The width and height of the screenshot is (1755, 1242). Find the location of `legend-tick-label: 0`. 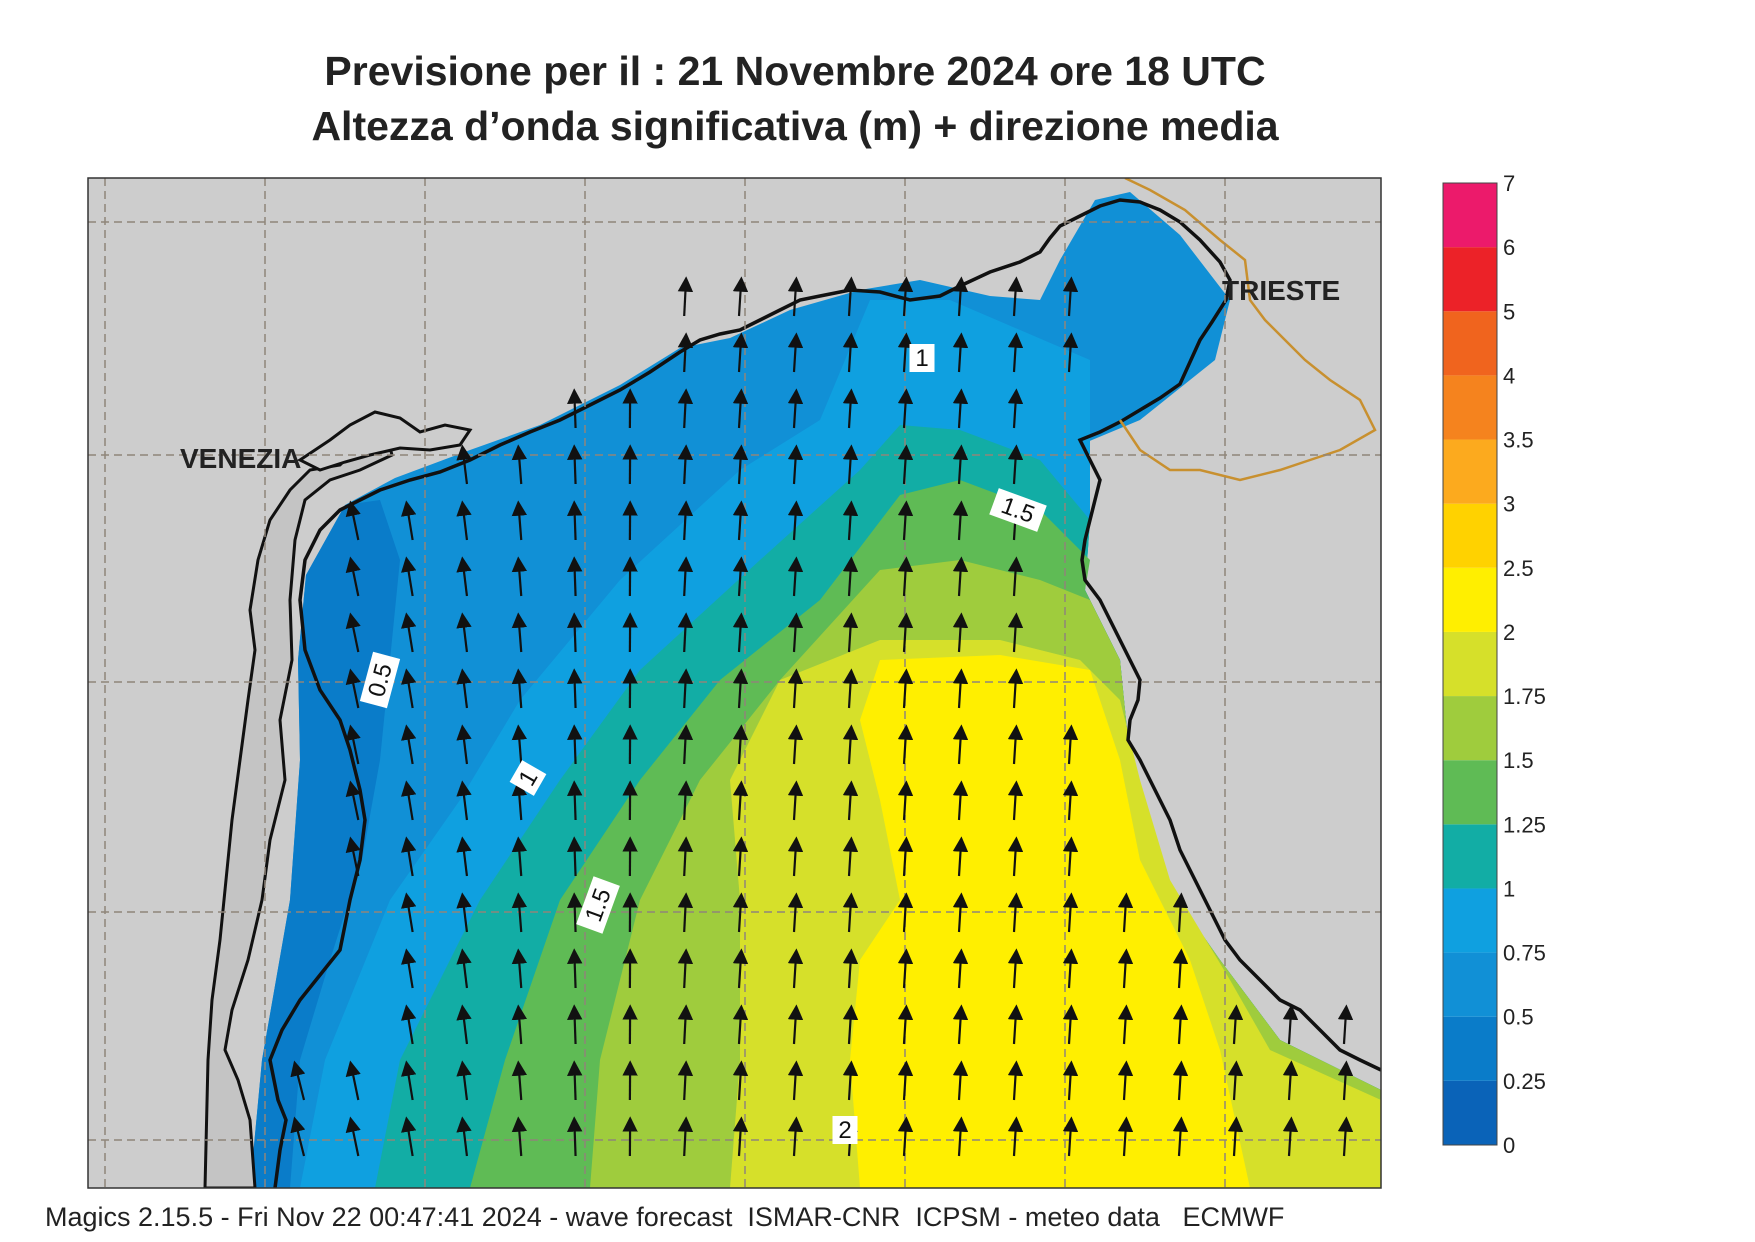

legend-tick-label: 0 is located at coordinates (1509, 1145).